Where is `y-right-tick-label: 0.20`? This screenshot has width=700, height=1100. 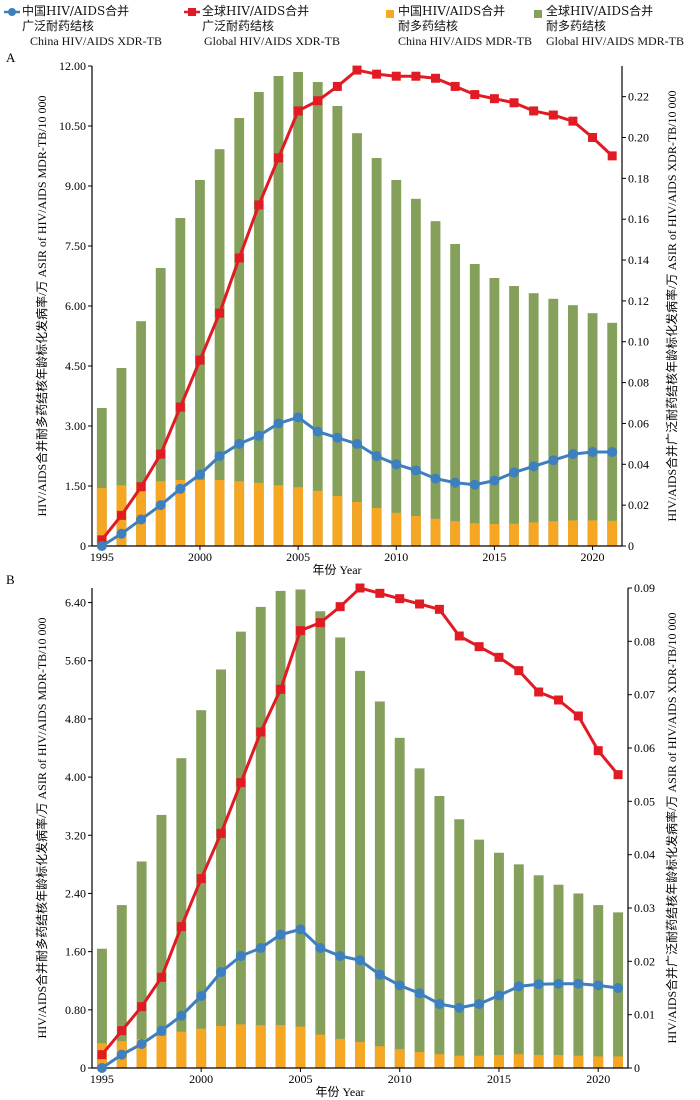
y-right-tick-label: 0.20 is located at coordinates (638, 137).